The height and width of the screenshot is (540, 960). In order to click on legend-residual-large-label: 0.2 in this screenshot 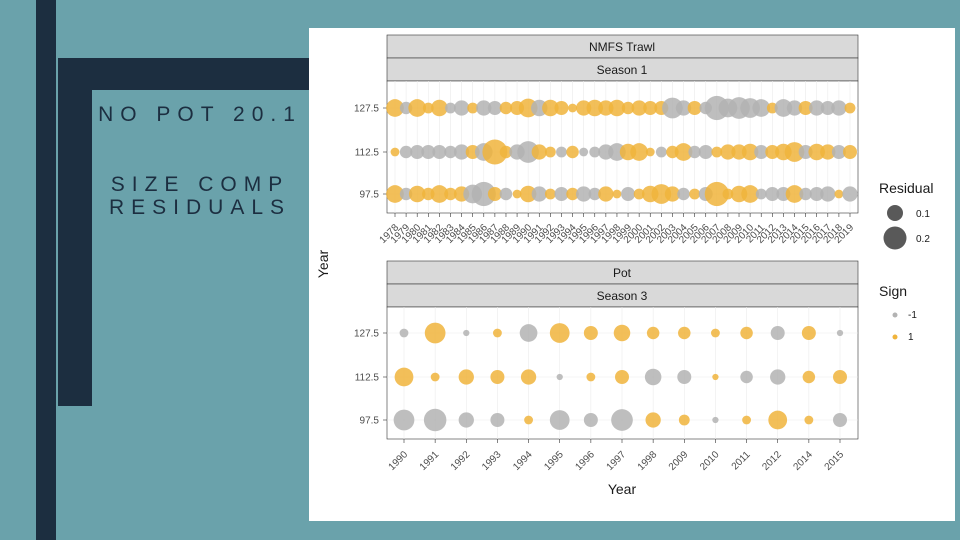, I will do `click(923, 239)`.